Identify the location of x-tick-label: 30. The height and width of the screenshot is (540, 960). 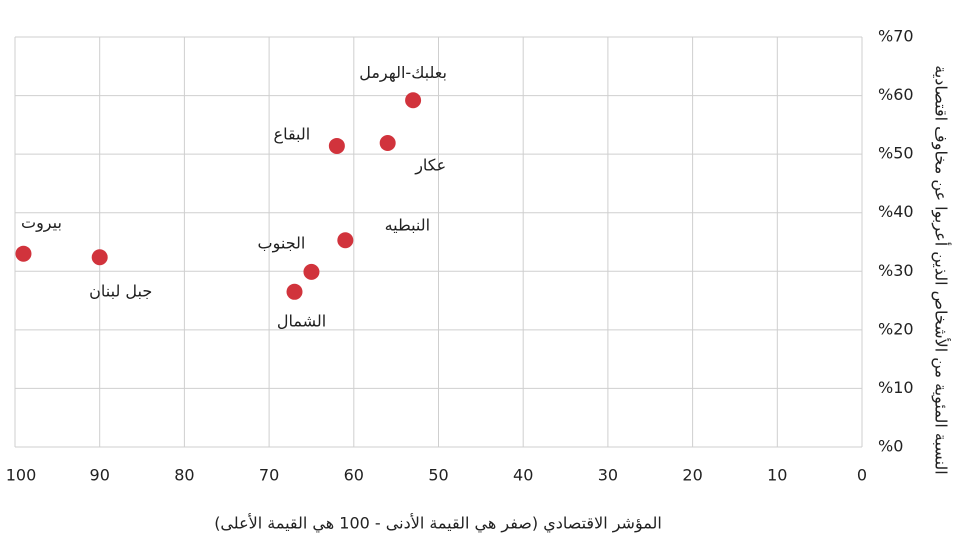
(608, 475).